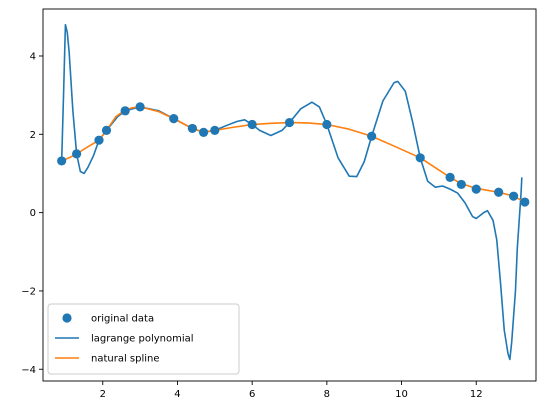 The image size is (546, 413). What do you see at coordinates (252, 394) in the screenshot?
I see `x-tick-label: 6` at bounding box center [252, 394].